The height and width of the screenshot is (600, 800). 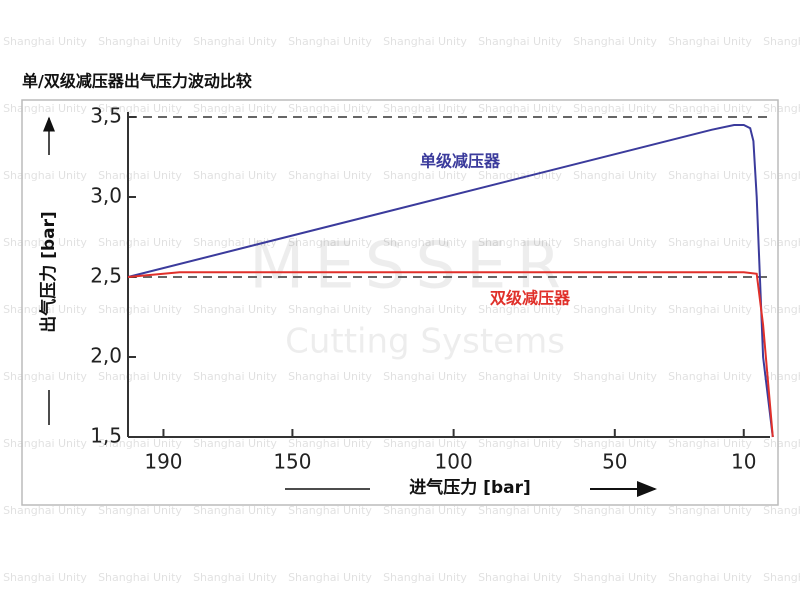 I want to click on series-label: 双级减压器, so click(x=530, y=298).